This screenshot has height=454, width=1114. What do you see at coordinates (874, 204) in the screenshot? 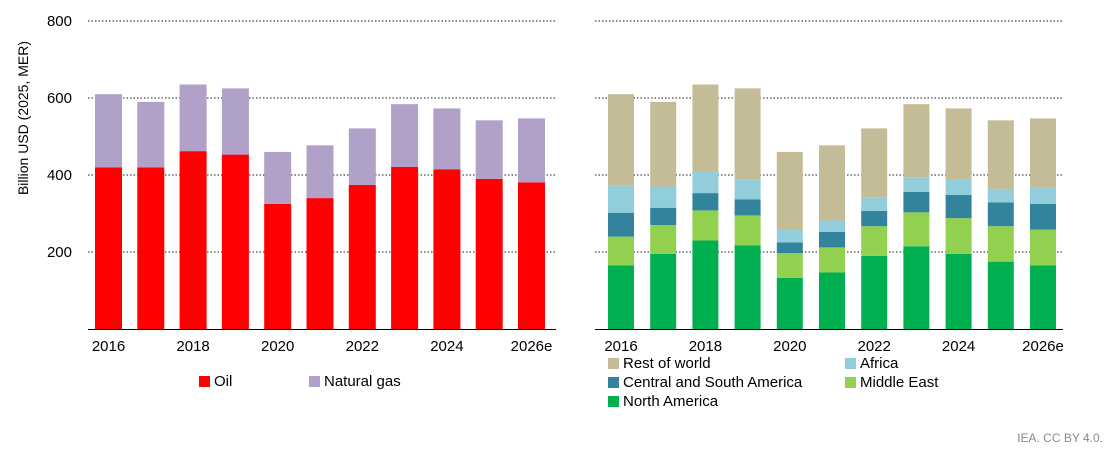
I see `bar-segment-africa-2022` at bounding box center [874, 204].